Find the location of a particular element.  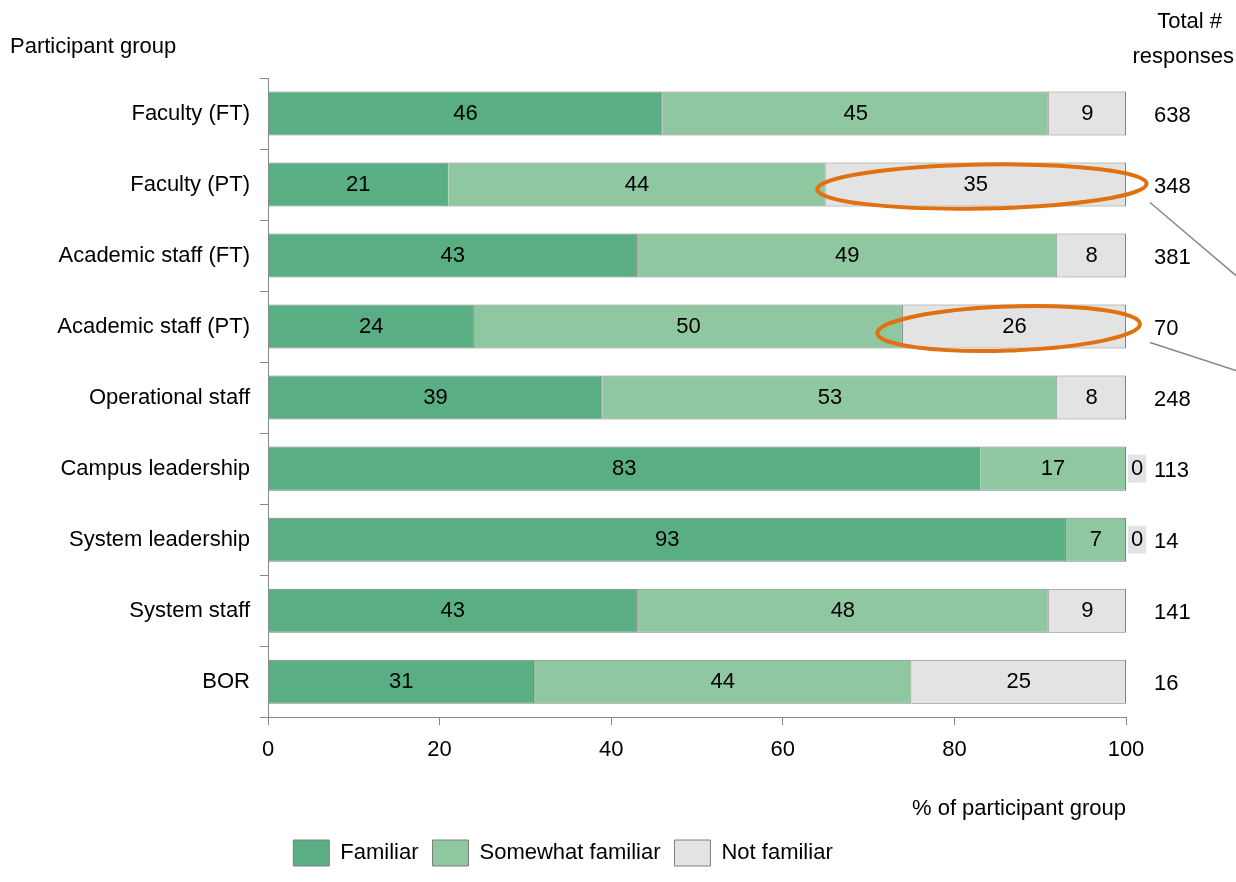

text: 14 is located at coordinates (1166, 540).